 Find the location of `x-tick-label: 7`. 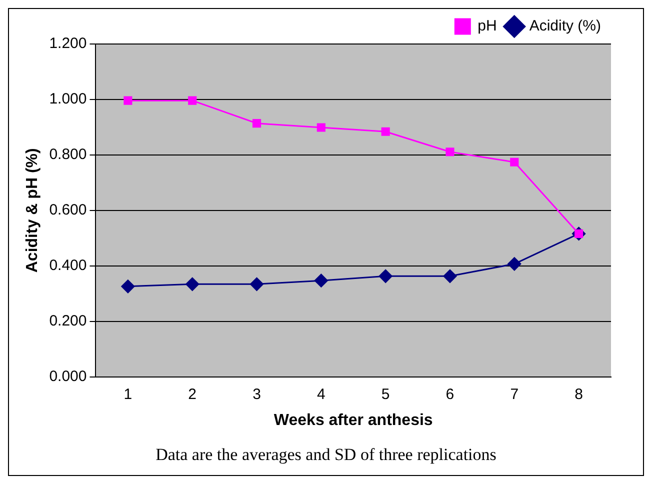

x-tick-label: 7 is located at coordinates (514, 394).